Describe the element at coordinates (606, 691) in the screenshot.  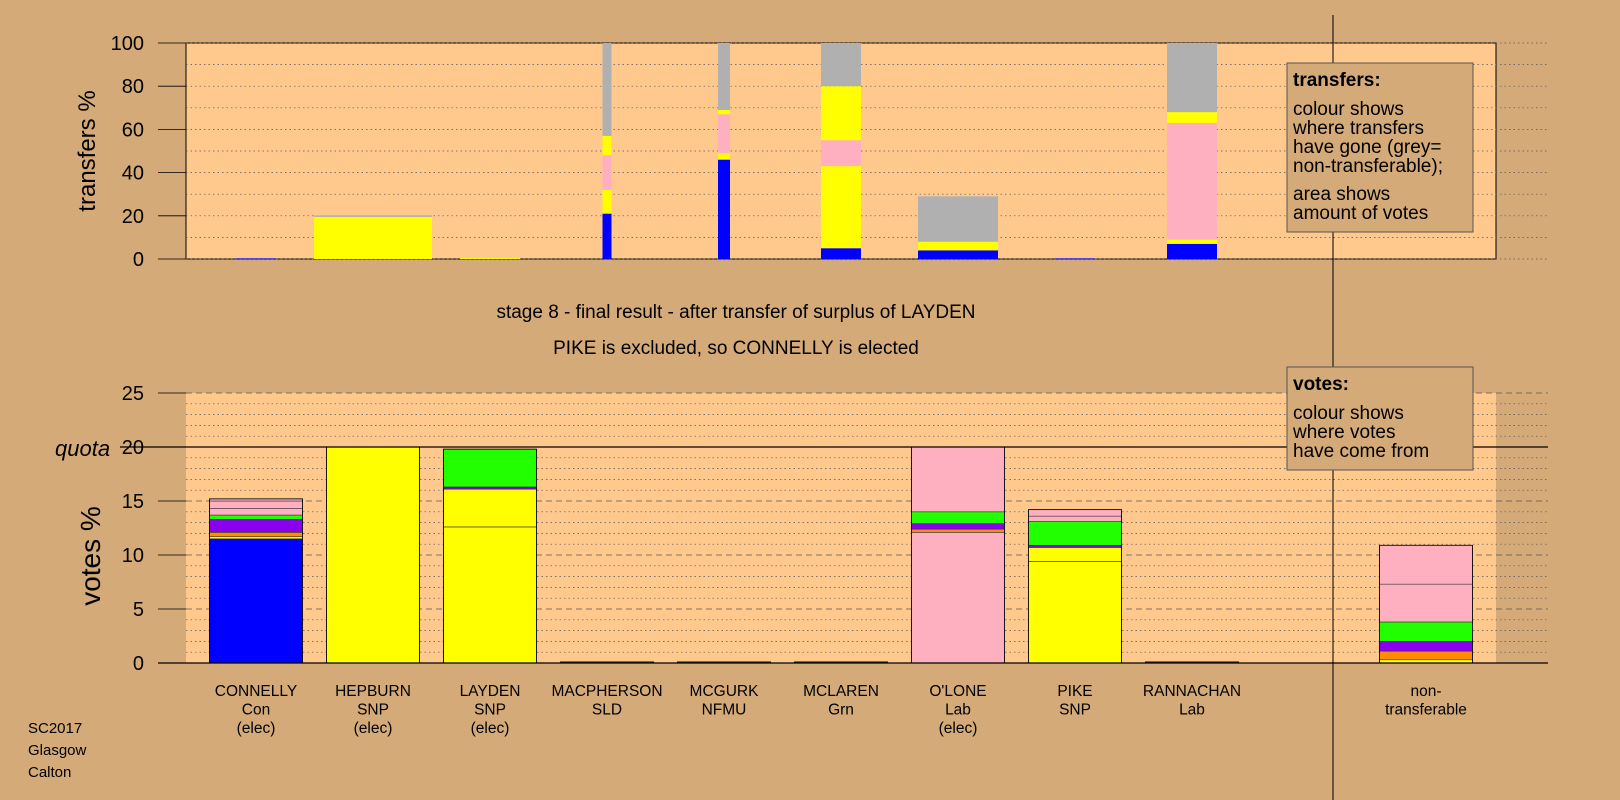
I see `candidate-name: MACPHERSON` at that location.